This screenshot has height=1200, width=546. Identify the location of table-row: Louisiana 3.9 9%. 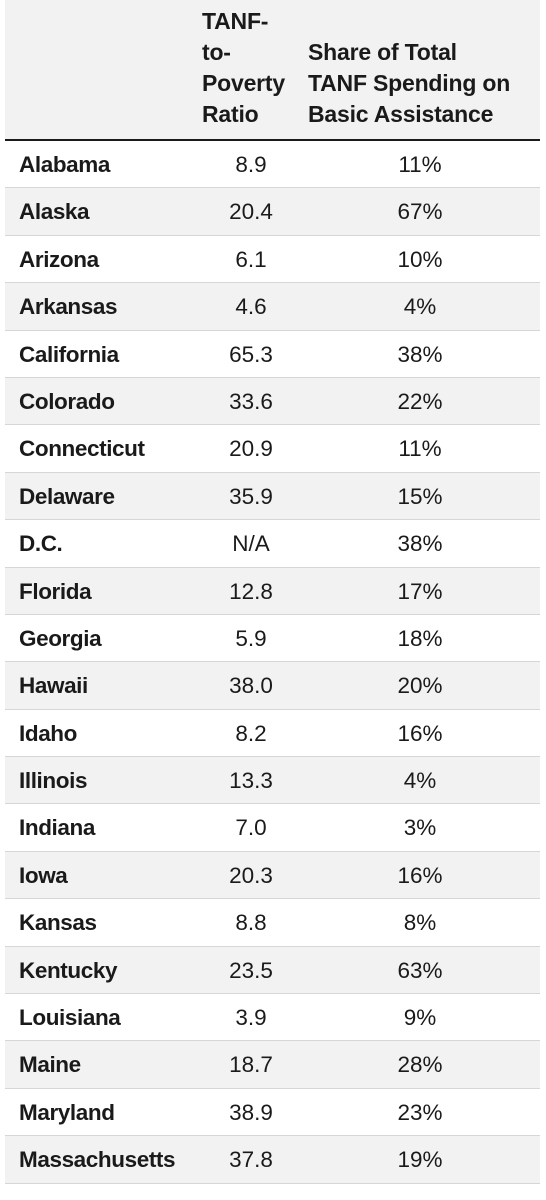
(272, 1018).